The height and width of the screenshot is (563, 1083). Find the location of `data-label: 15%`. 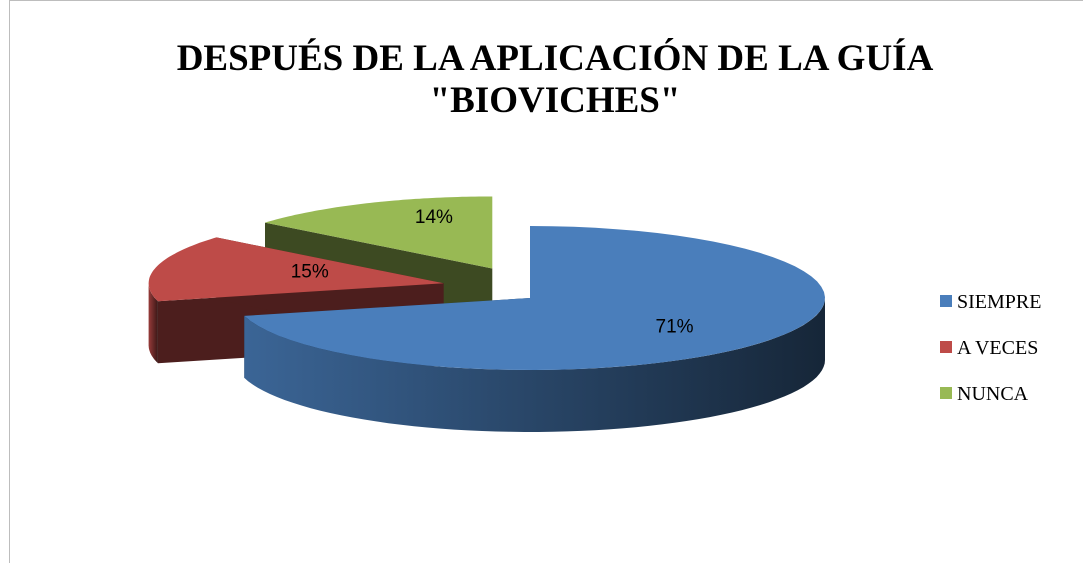

data-label: 15% is located at coordinates (310, 272).